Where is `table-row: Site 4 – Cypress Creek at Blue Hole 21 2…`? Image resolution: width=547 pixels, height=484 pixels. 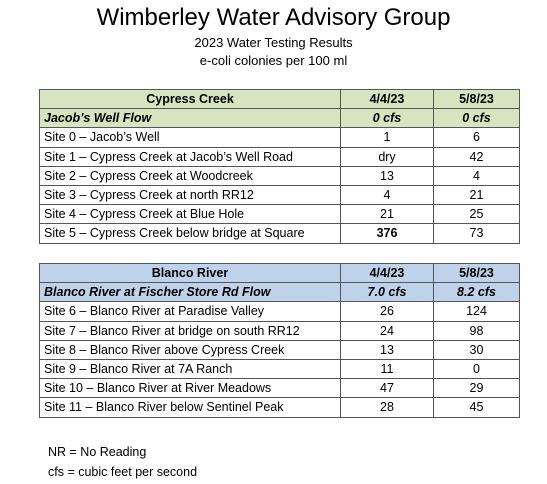 table-row: Site 4 – Cypress Creek at Blue Hole 21 2… is located at coordinates (279, 214).